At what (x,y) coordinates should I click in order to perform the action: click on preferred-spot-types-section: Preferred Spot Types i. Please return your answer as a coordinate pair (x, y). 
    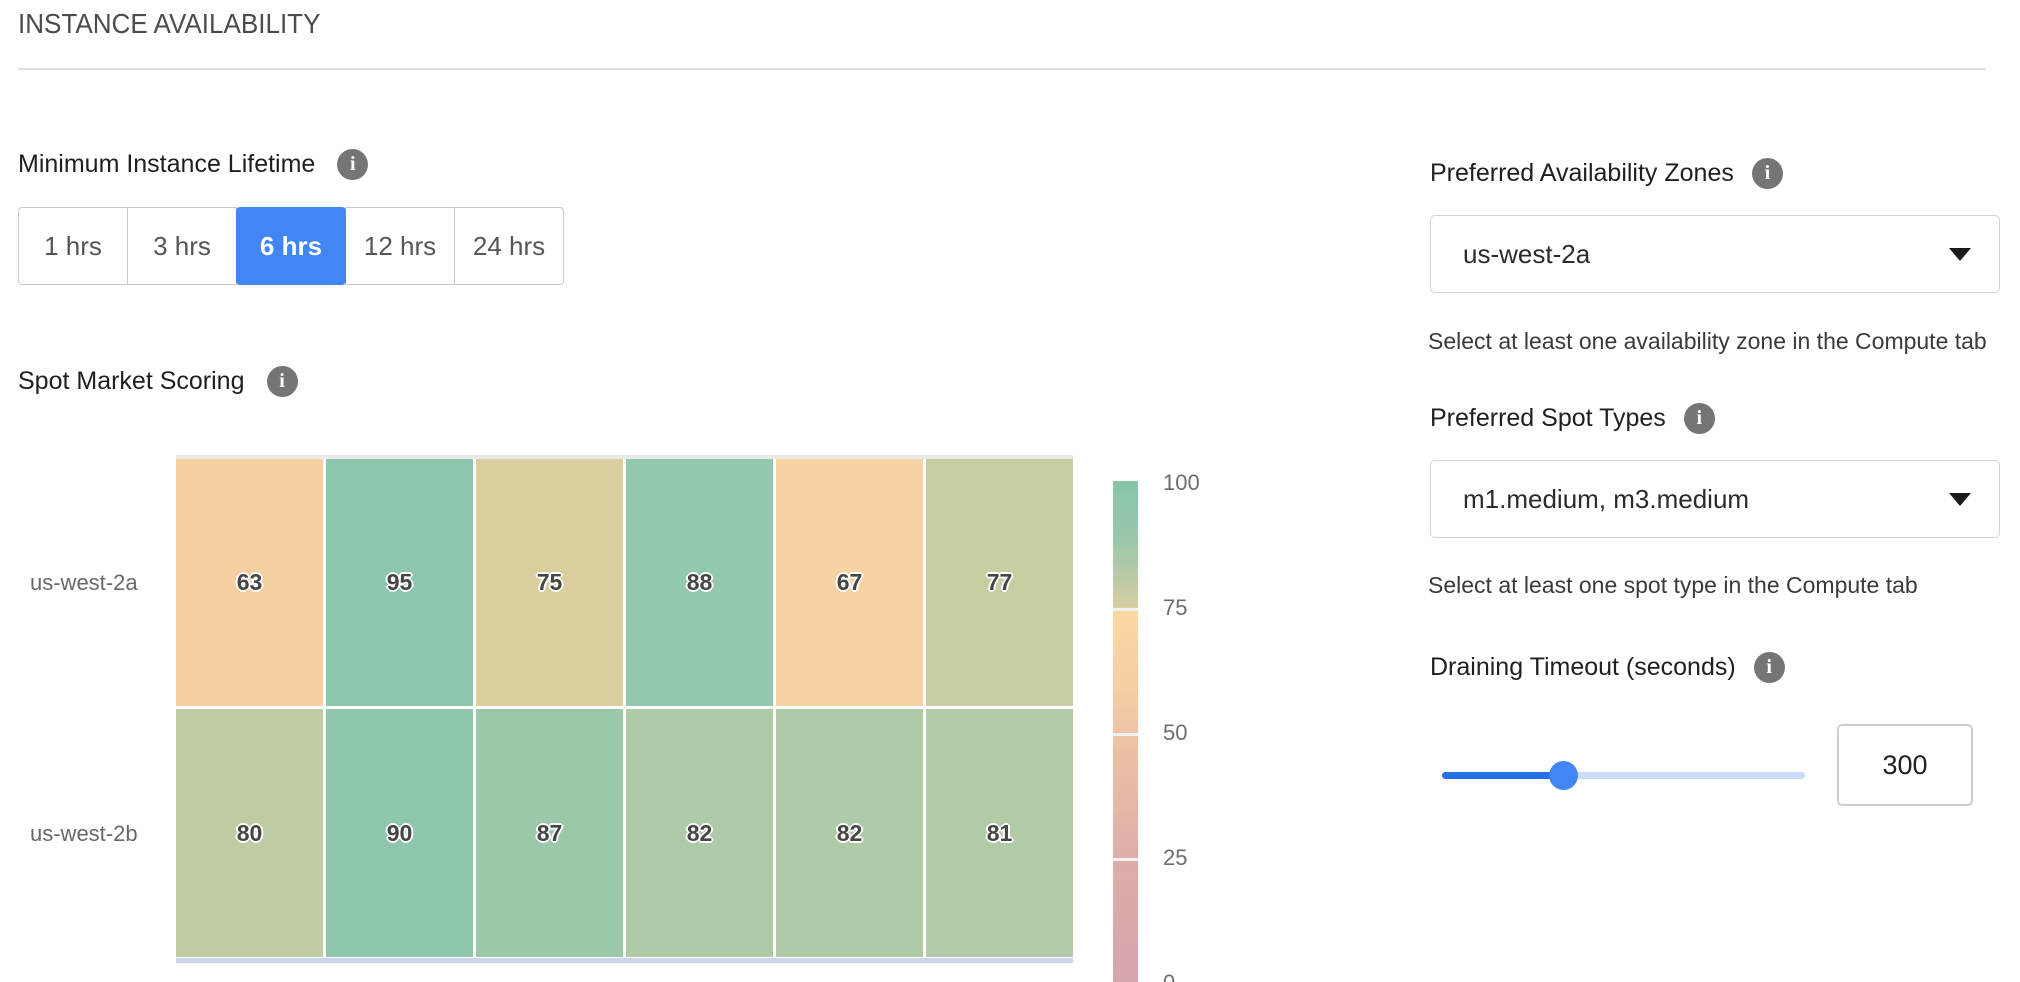
    Looking at the image, I should click on (1572, 418).